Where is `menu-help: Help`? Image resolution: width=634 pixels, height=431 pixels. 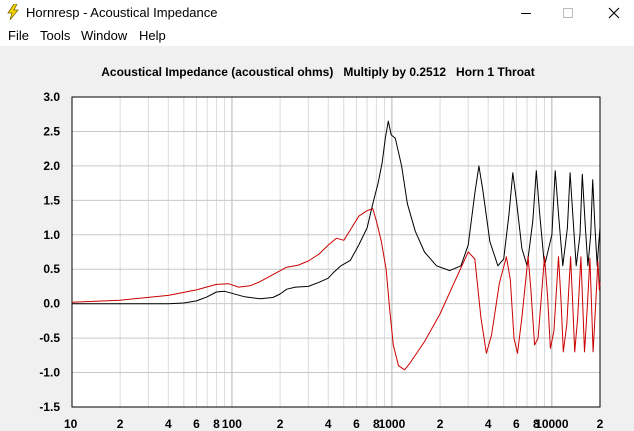 menu-help: Help is located at coordinates (152, 35).